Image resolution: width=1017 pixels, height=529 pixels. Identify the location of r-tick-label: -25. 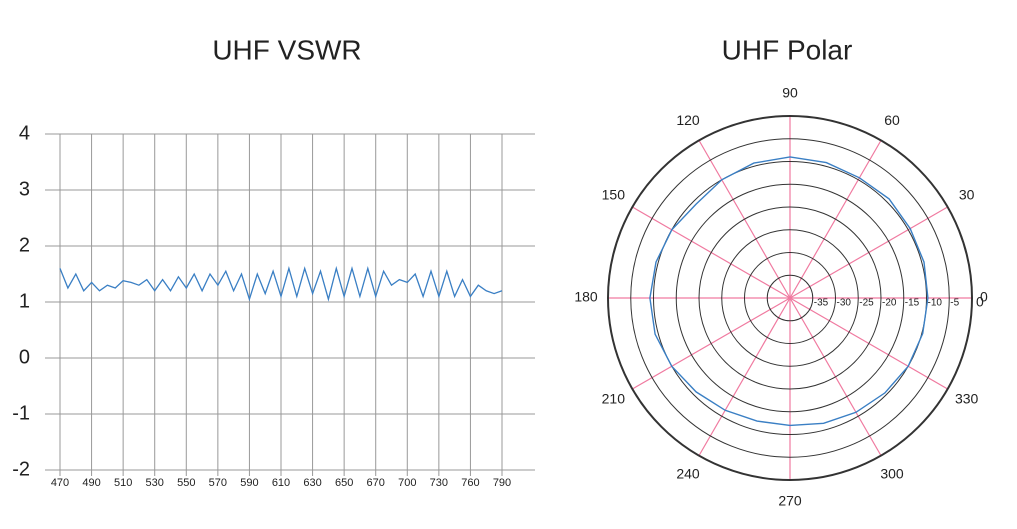
(866, 303).